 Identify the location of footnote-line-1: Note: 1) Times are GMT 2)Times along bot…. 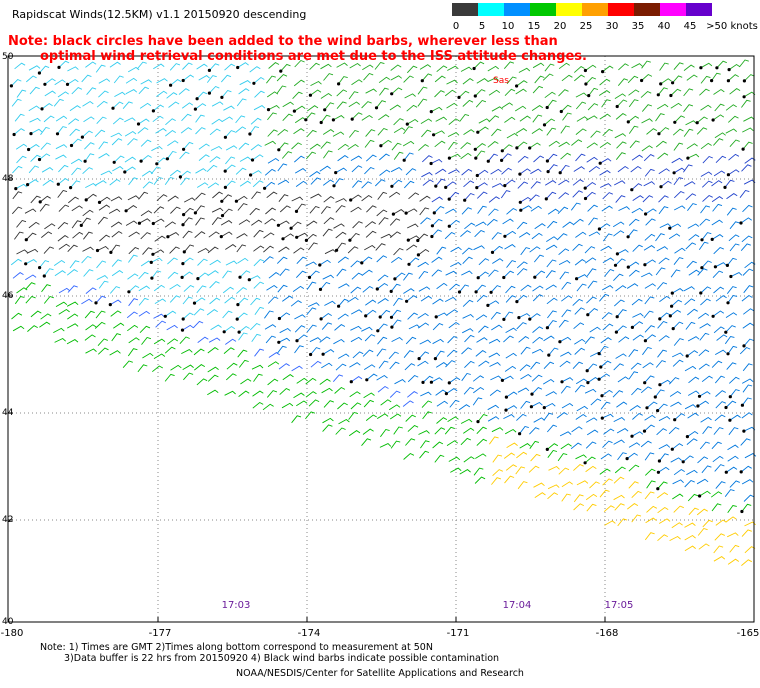
(236, 647).